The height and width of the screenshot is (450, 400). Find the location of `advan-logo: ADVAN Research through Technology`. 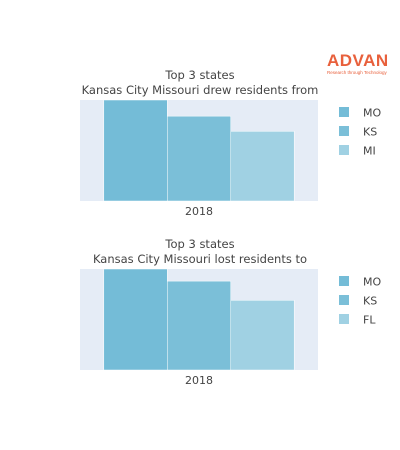

advan-logo: ADVAN Research through Technology is located at coordinates (361, 64).